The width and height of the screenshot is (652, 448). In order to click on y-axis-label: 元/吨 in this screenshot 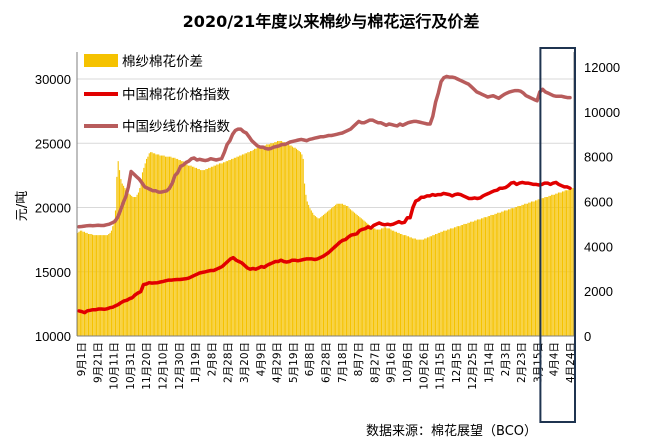, I will do `click(22, 206)`.